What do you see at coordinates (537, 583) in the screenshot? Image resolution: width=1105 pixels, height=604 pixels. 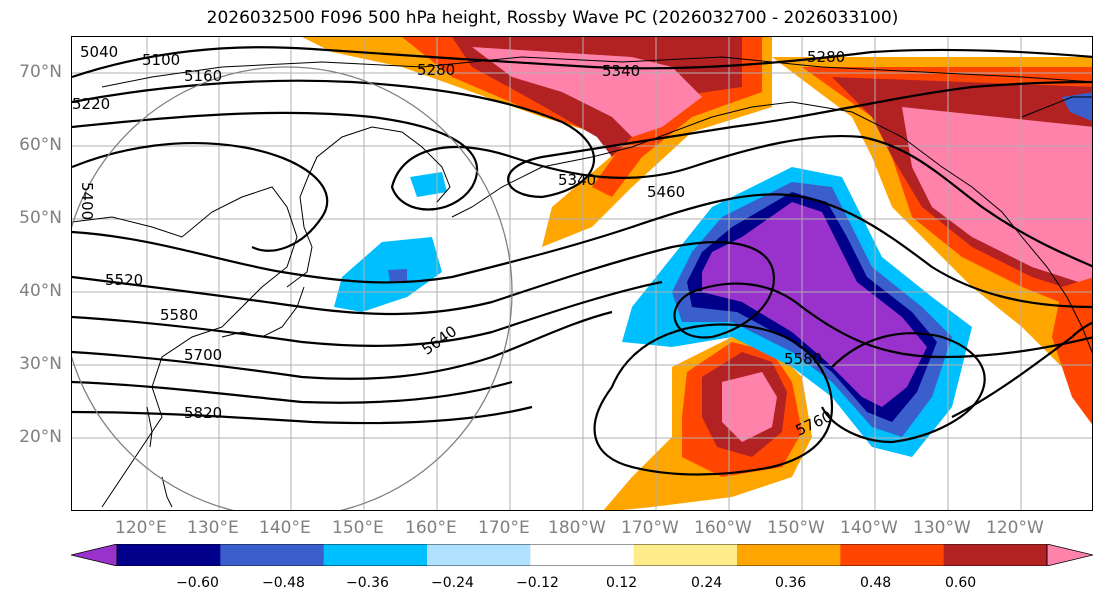 I see `colorbar-tick: −0.12` at bounding box center [537, 583].